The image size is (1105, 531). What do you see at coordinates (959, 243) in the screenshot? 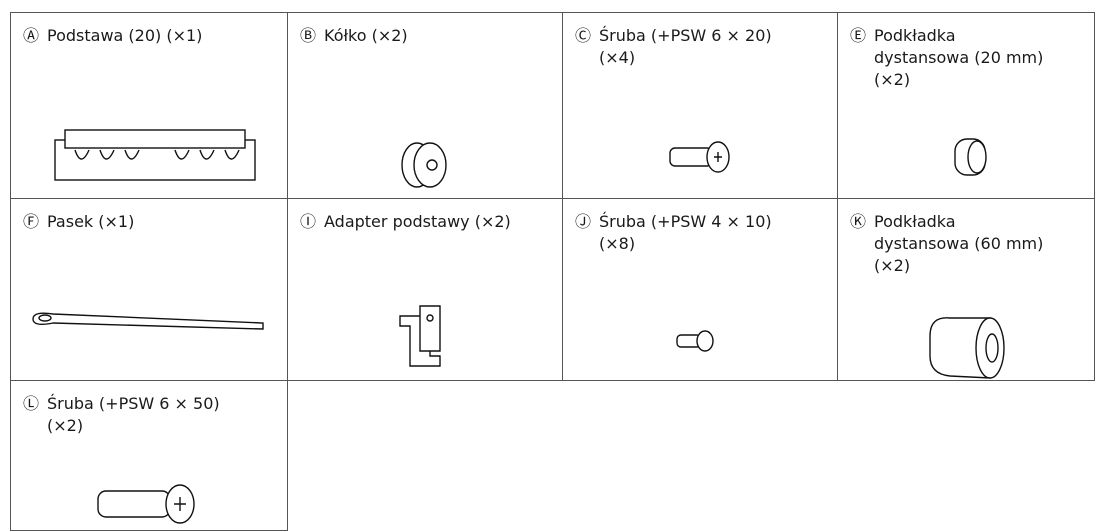
I see `part-name-line: dystansowa (60 mm)` at bounding box center [959, 243].